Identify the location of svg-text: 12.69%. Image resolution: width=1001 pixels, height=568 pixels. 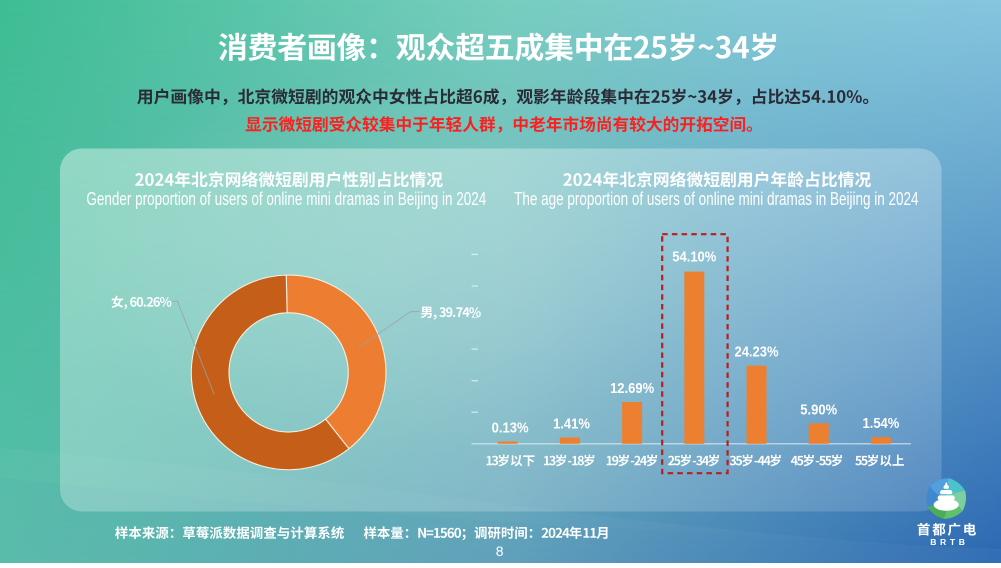
(632, 388).